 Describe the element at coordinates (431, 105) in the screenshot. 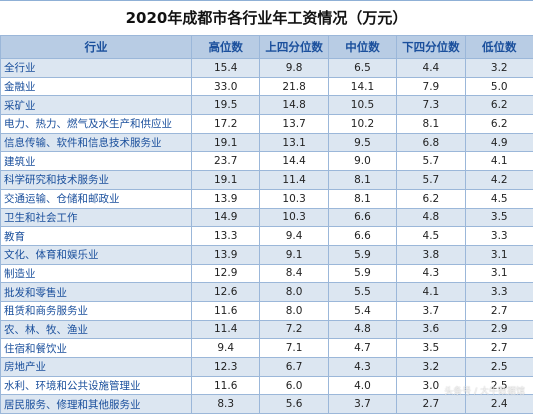

I see `value-cell: 7.3` at that location.